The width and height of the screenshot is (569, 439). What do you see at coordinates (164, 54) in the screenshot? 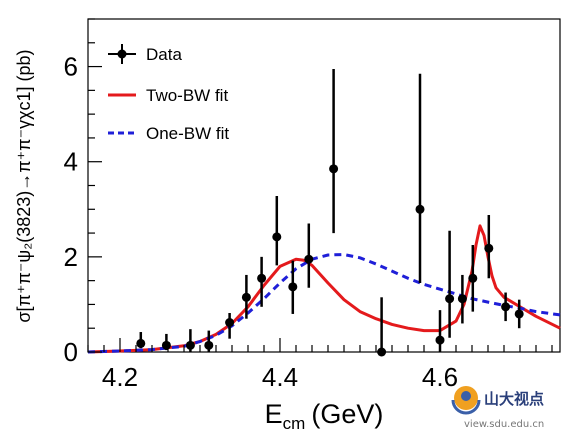
I see `legend-label-data: Data` at bounding box center [164, 54].